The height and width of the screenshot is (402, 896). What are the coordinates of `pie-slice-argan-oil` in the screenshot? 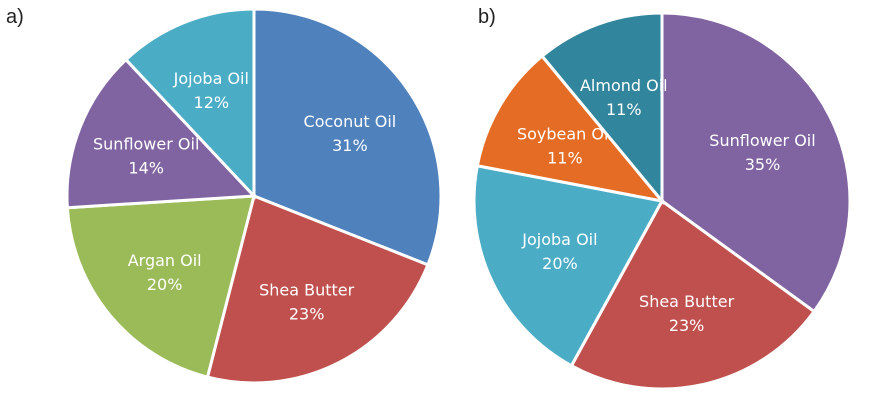 It's located at (160, 286).